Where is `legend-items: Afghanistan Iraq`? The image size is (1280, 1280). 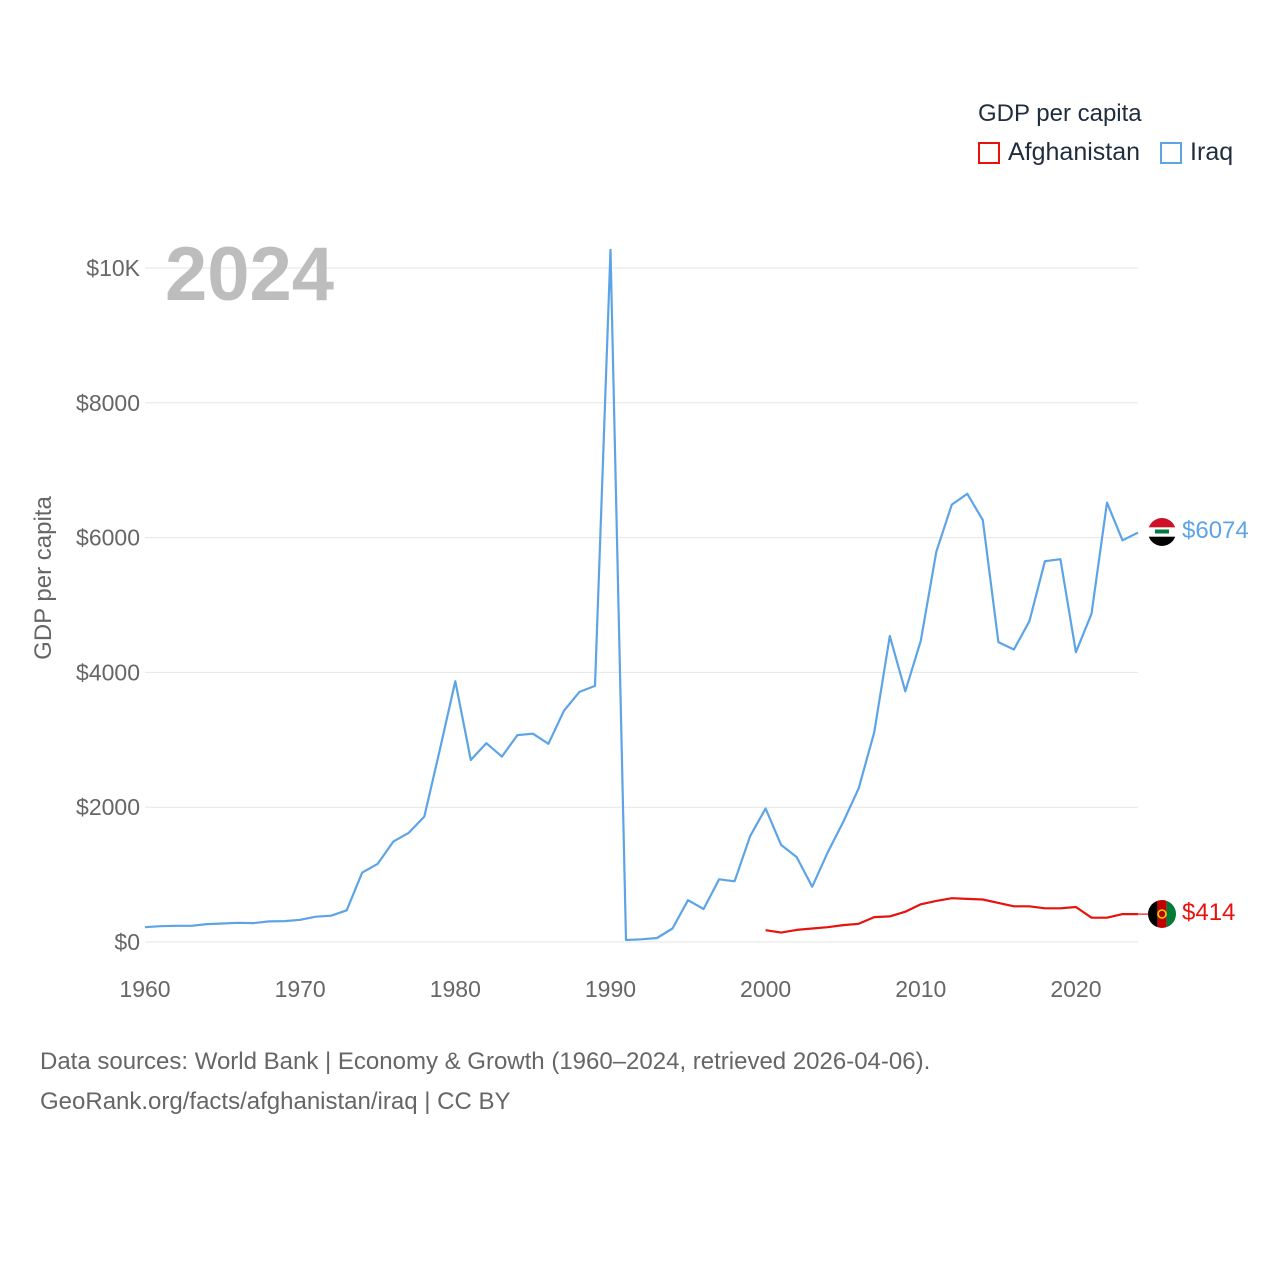 legend-items: Afghanistan Iraq is located at coordinates (1105, 152).